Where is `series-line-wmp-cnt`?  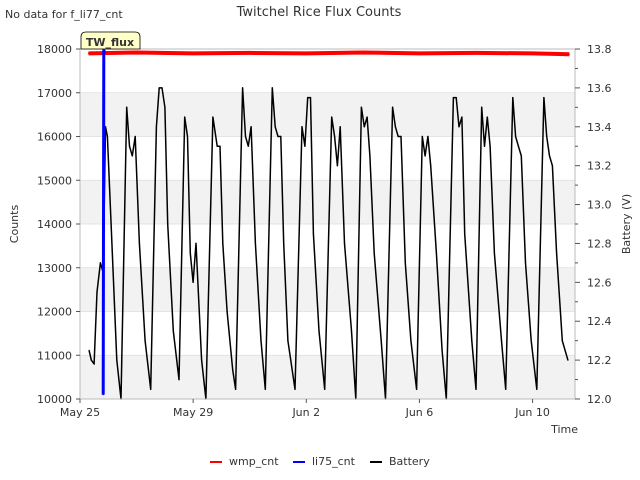
series-line-wmp-cnt is located at coordinates (329, 53).